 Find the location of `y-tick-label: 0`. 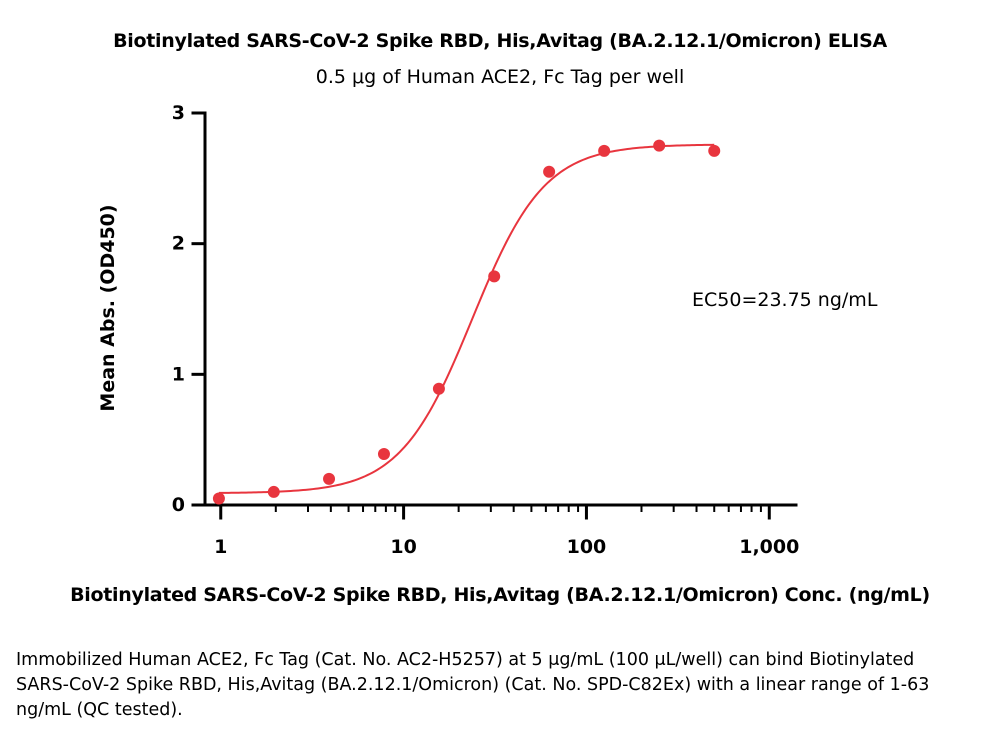

y-tick-label: 0 is located at coordinates (178, 505).